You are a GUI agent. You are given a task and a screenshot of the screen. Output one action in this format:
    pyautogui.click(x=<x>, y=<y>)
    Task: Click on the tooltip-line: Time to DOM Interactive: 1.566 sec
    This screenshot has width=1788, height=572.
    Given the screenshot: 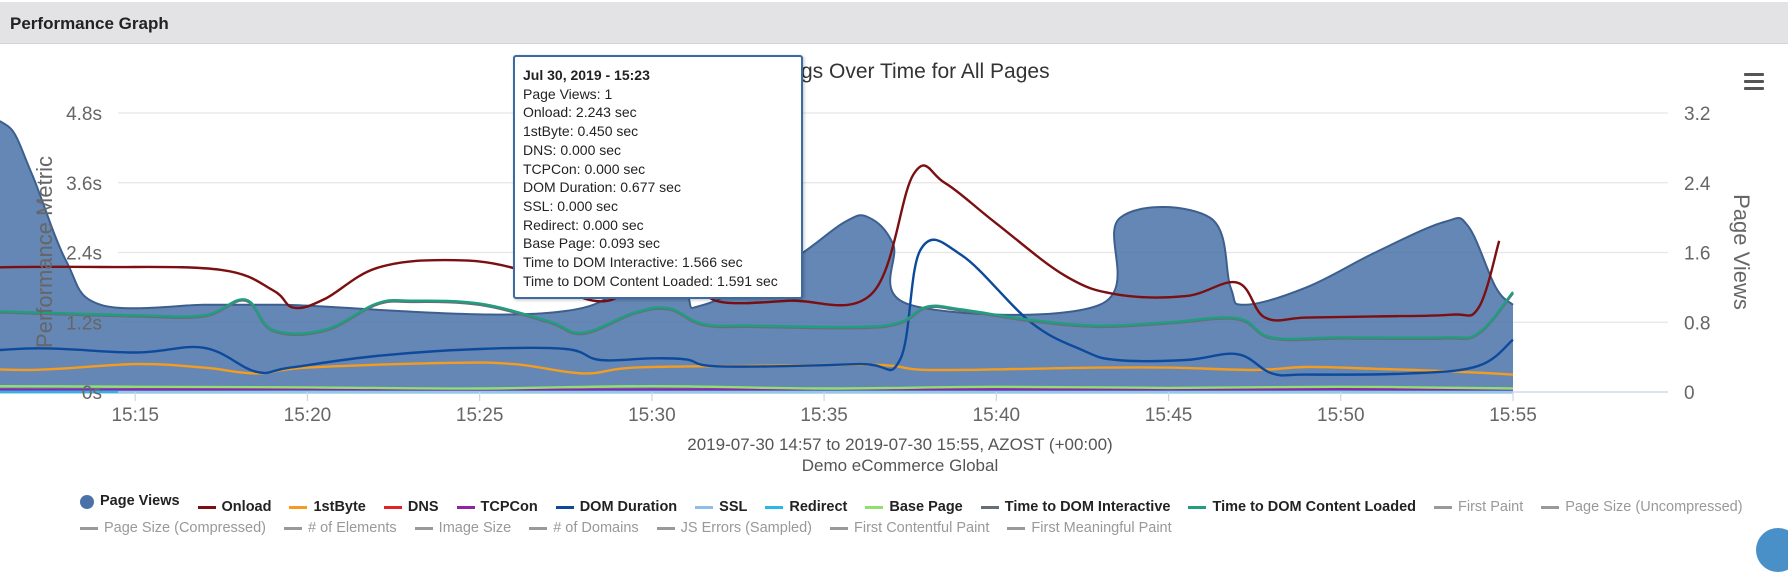 What is the action you would take?
    pyautogui.click(x=633, y=262)
    